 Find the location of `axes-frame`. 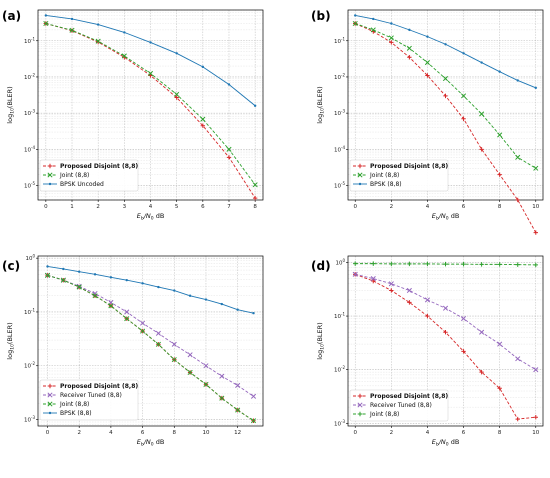

axes-frame is located at coordinates (150, 341).